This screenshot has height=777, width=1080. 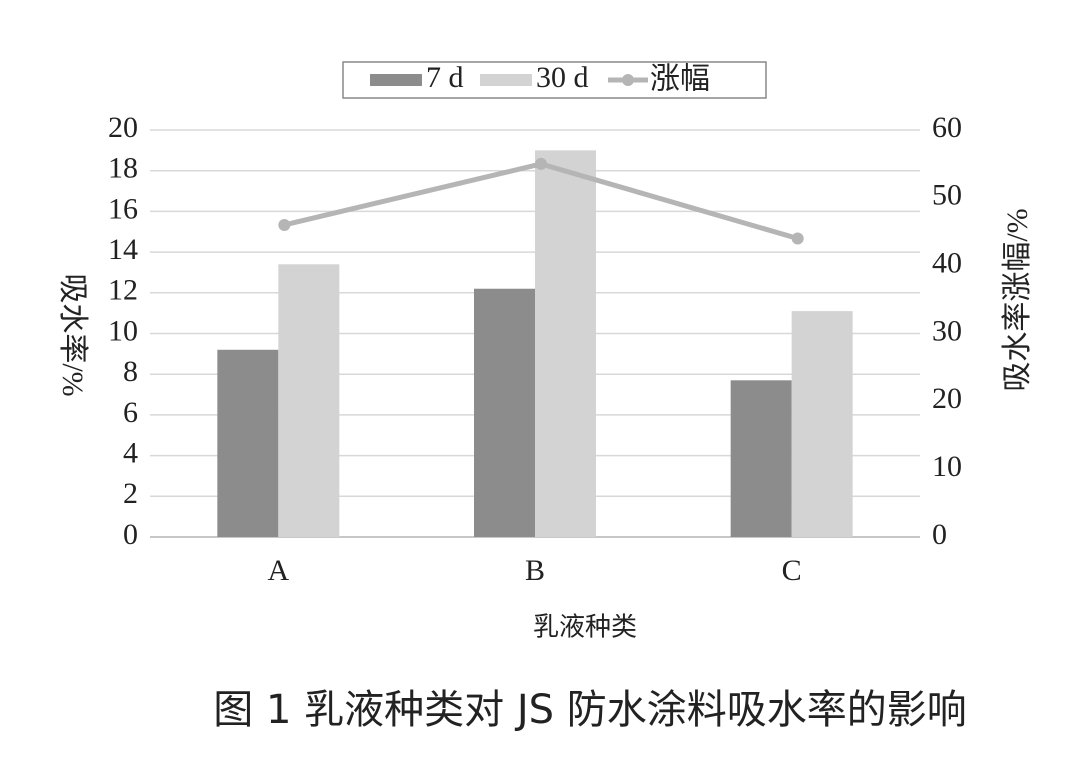 I want to click on y-tick-label: 18, so click(x=123, y=168).